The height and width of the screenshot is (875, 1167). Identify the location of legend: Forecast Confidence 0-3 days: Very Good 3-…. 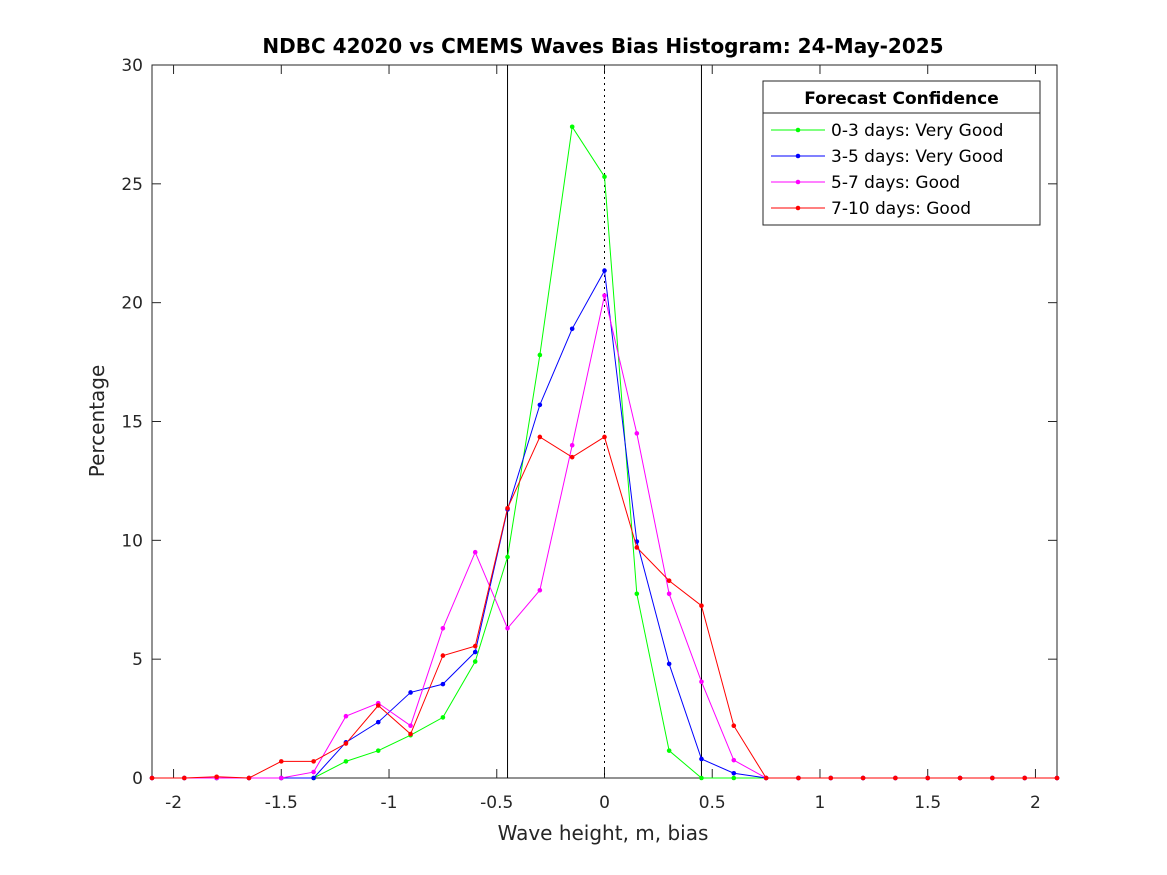
(901, 153).